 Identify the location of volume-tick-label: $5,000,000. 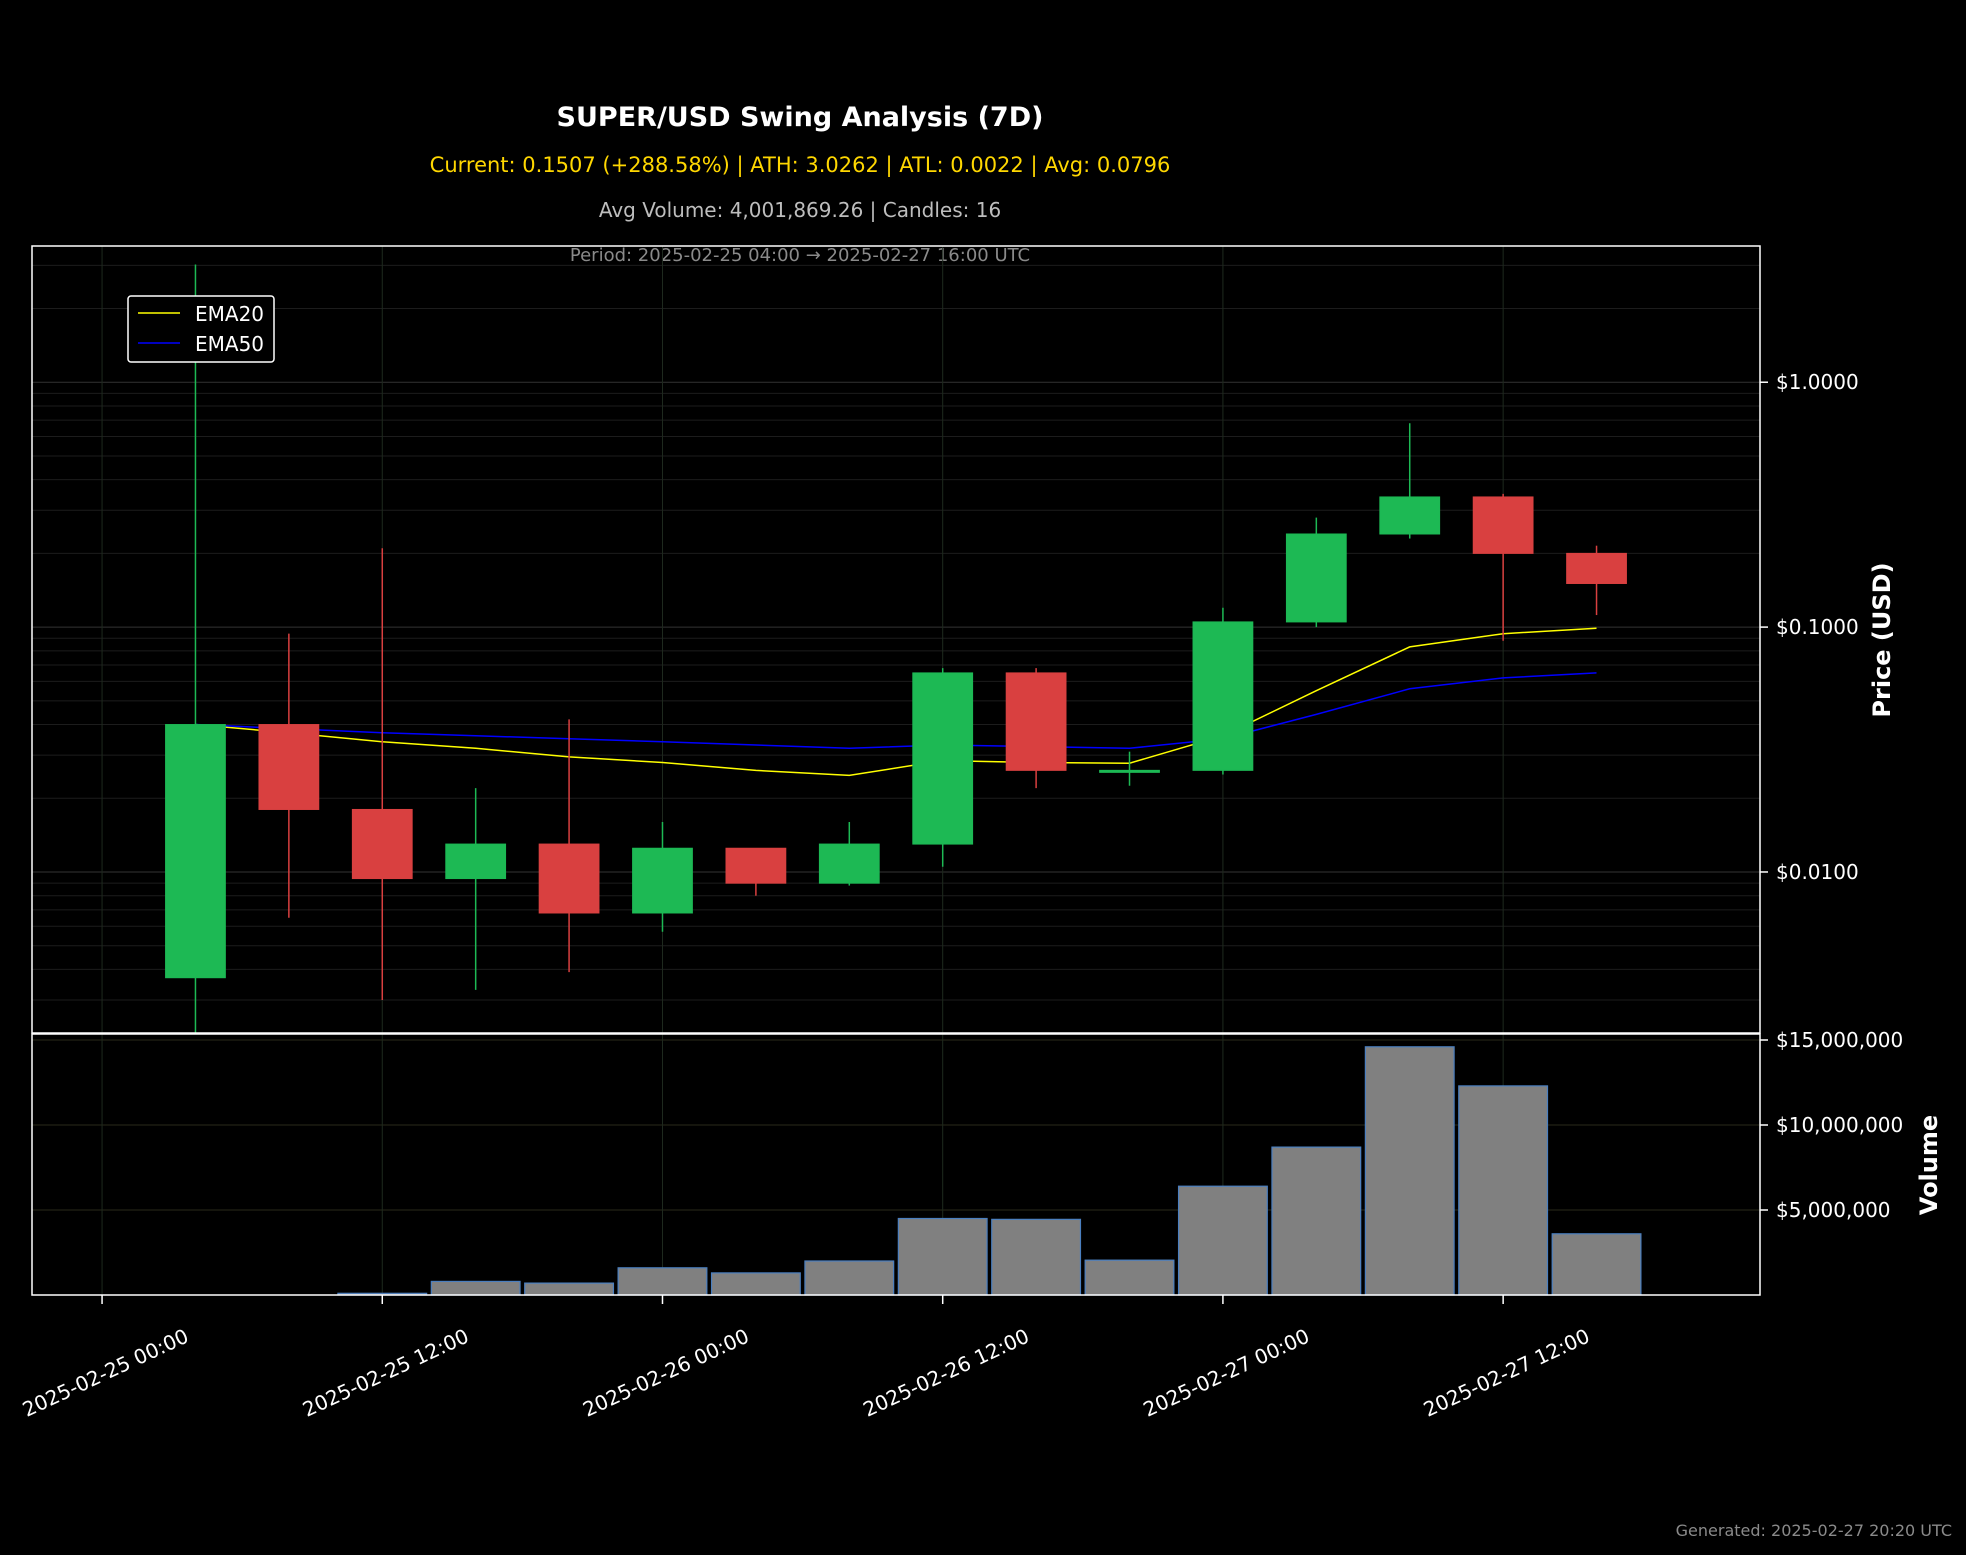
(1833, 1210).